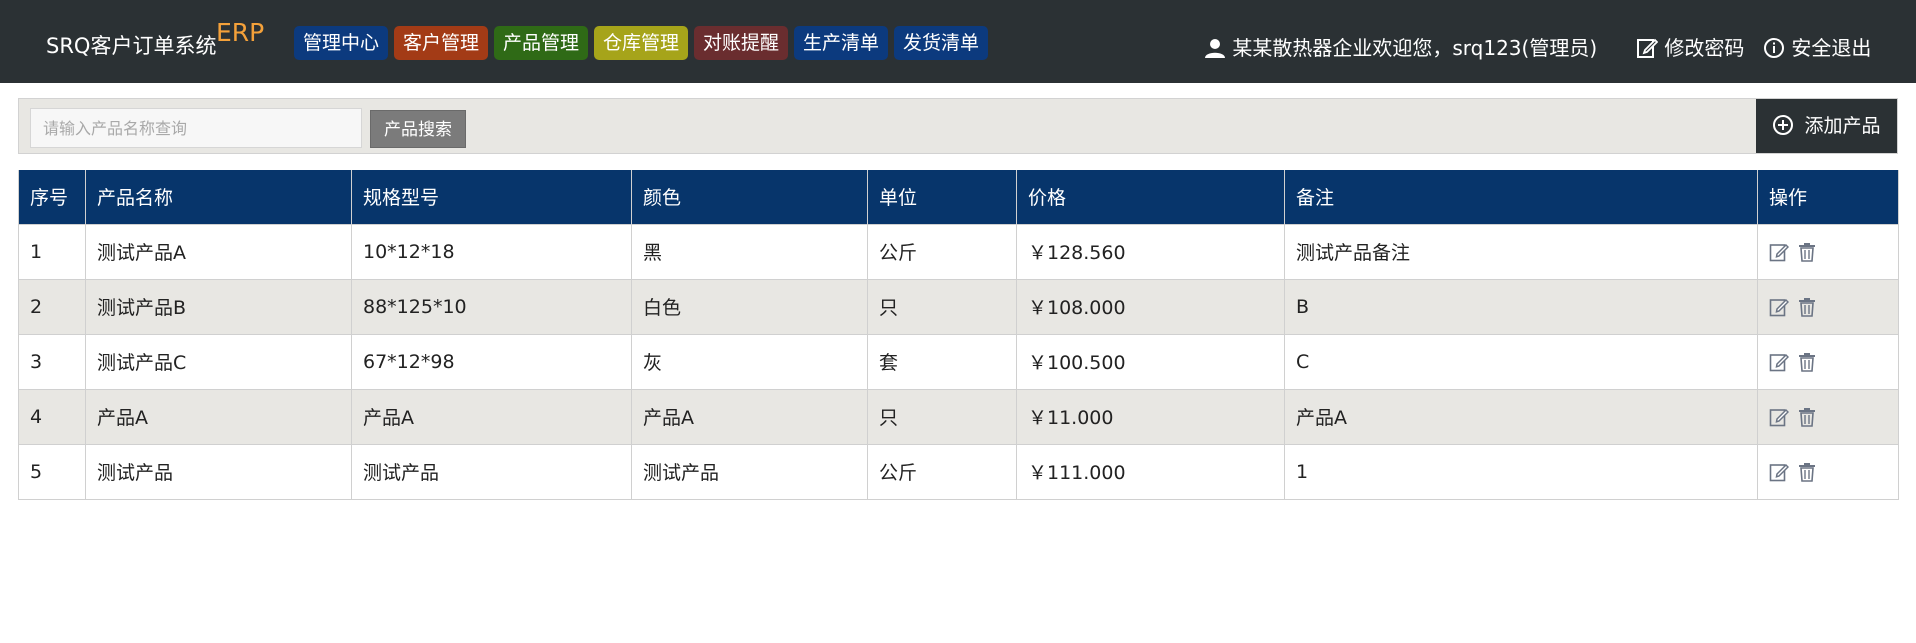 The image size is (1916, 643). Describe the element at coordinates (1521, 361) in the screenshot. I see `cell-note: C` at that location.